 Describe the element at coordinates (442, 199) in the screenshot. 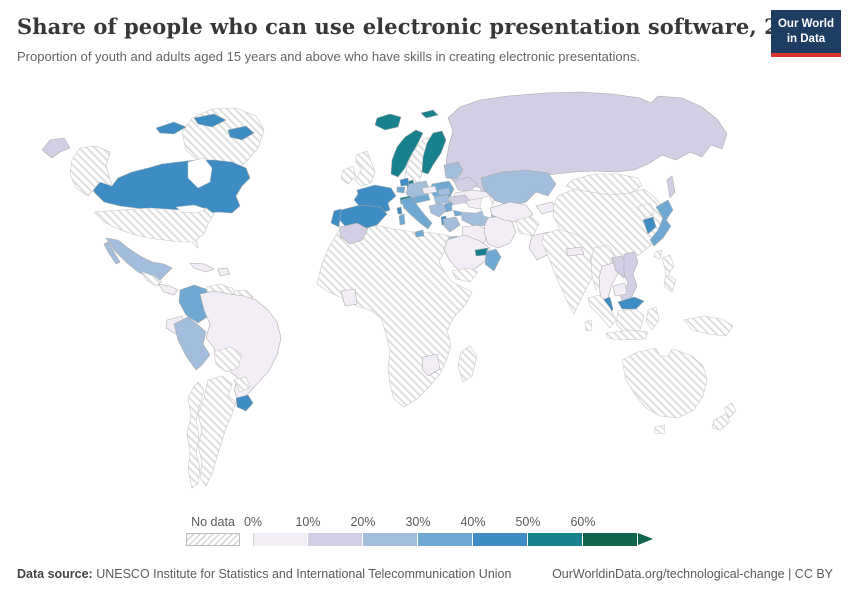

I see `country-hungary` at that location.